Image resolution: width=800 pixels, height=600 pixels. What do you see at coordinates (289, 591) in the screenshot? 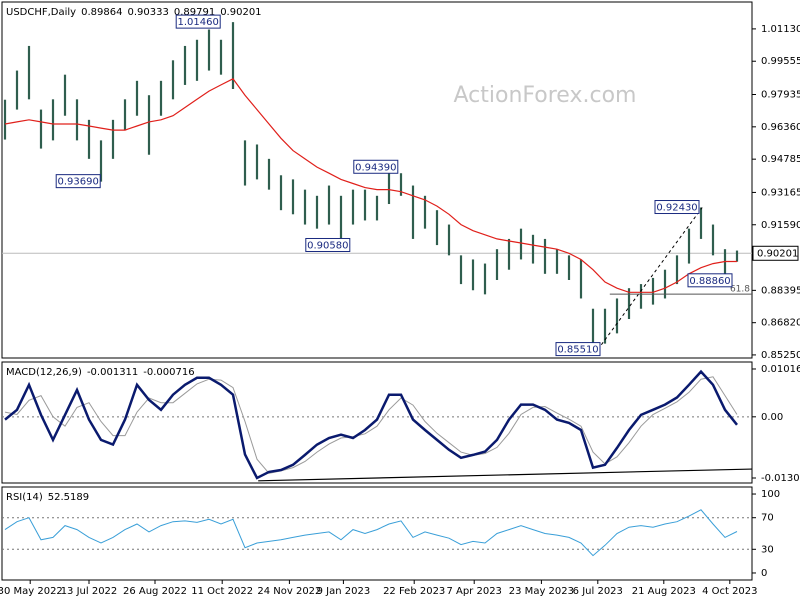
I see `x-tick-label: 24 Nov 2022` at bounding box center [289, 591].